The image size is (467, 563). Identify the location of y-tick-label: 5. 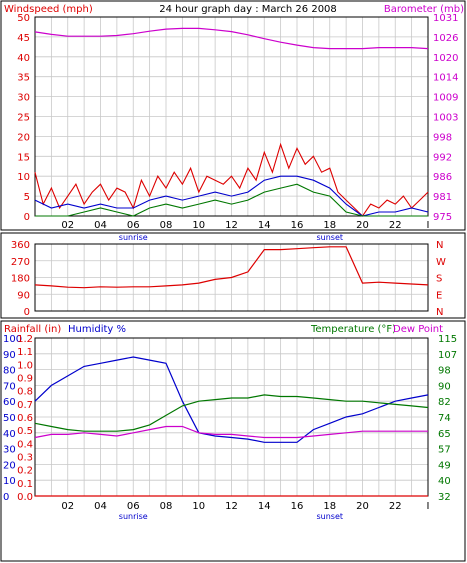
(27, 197).